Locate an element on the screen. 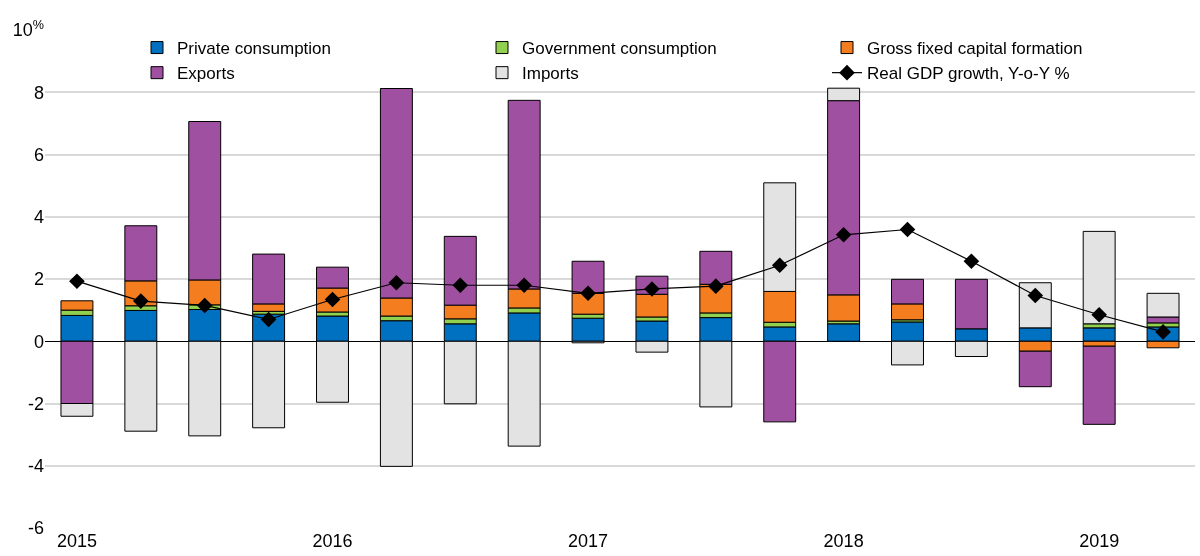 Image resolution: width=1200 pixels, height=556 pixels. x-tick-label: 2019 is located at coordinates (1099, 541).